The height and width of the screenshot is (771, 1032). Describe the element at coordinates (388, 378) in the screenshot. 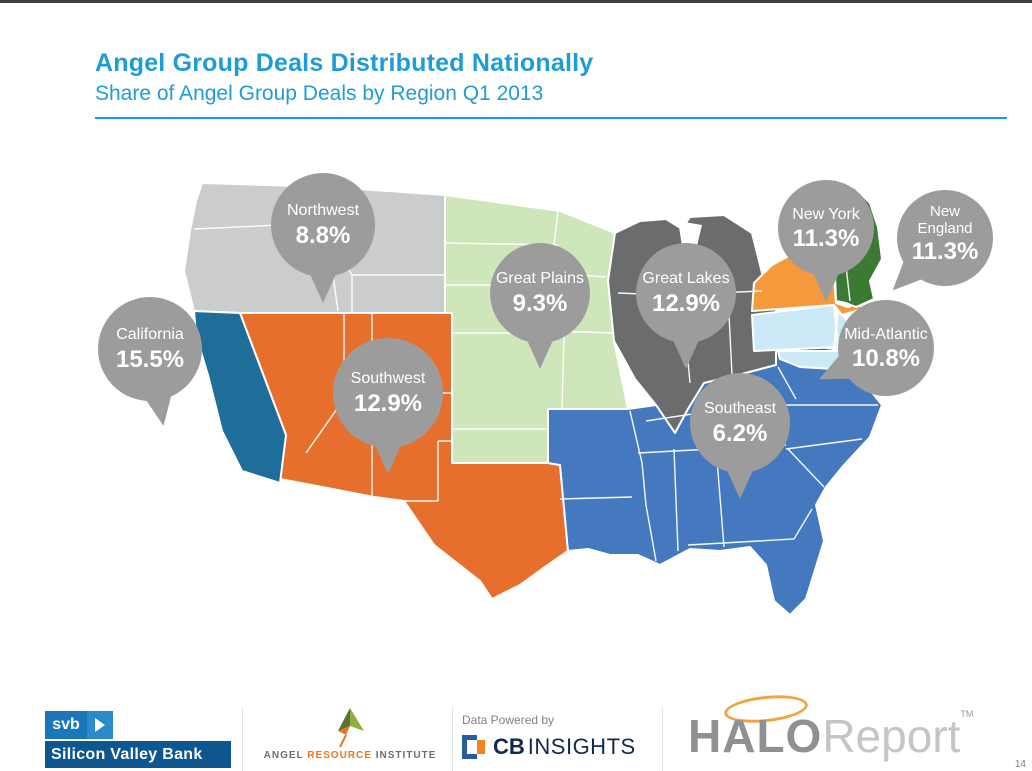

I see `pin-southwest-label: Southwest` at that location.